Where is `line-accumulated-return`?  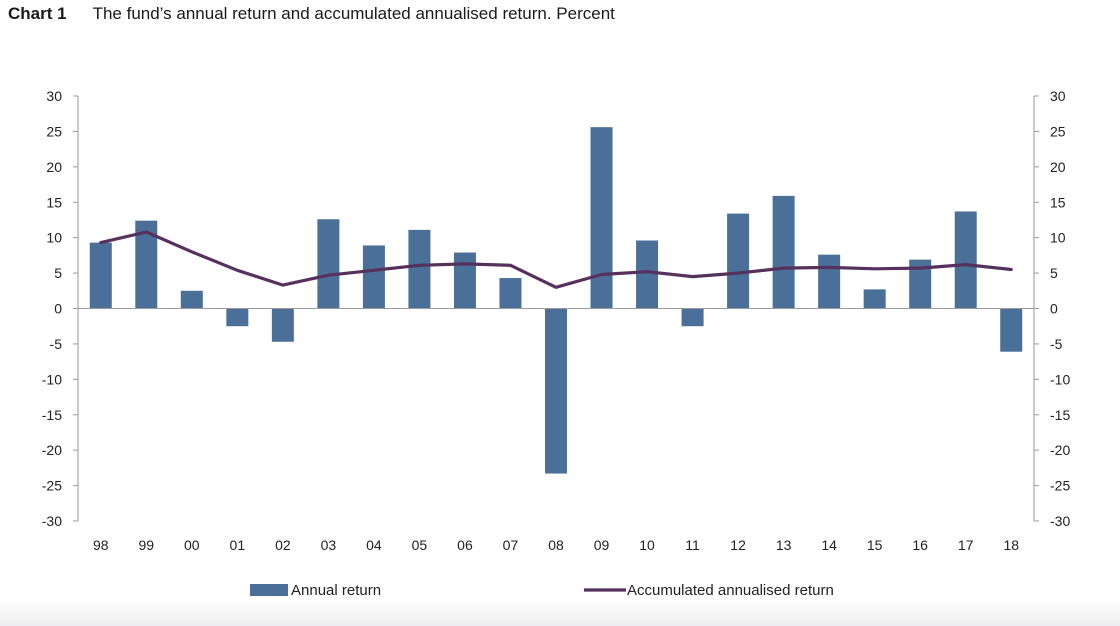
line-accumulated-return is located at coordinates (556, 259).